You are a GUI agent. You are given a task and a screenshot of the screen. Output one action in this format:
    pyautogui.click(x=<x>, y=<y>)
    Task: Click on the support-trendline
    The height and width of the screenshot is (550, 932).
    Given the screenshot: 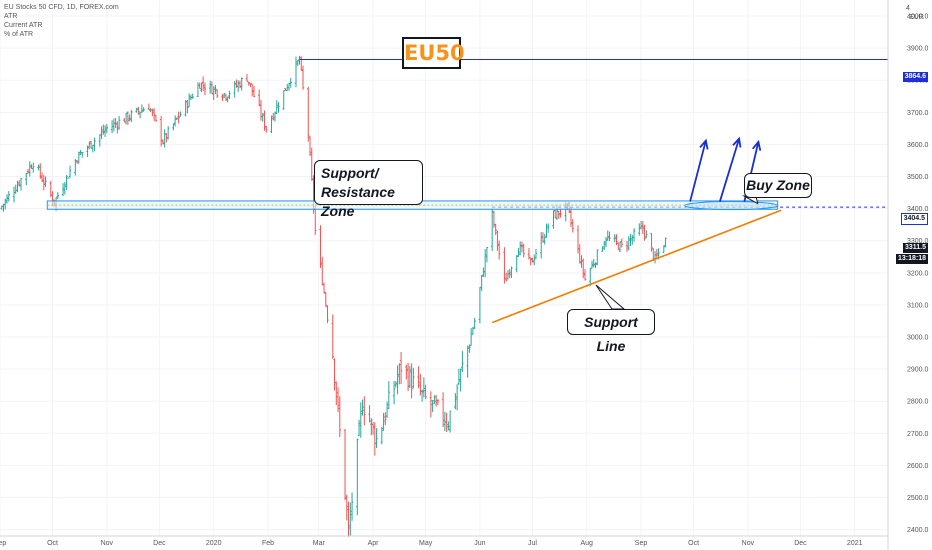 What is the action you would take?
    pyautogui.click(x=636, y=266)
    